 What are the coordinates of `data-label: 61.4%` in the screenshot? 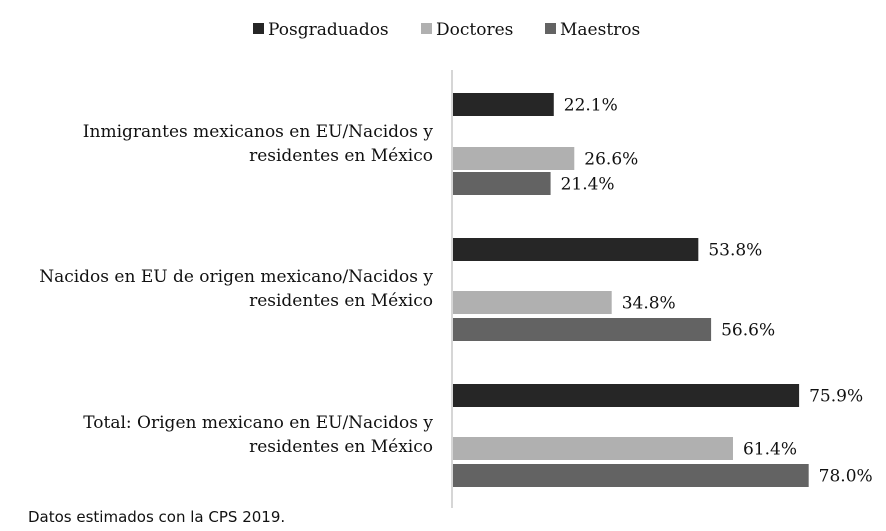 It's located at (770, 450).